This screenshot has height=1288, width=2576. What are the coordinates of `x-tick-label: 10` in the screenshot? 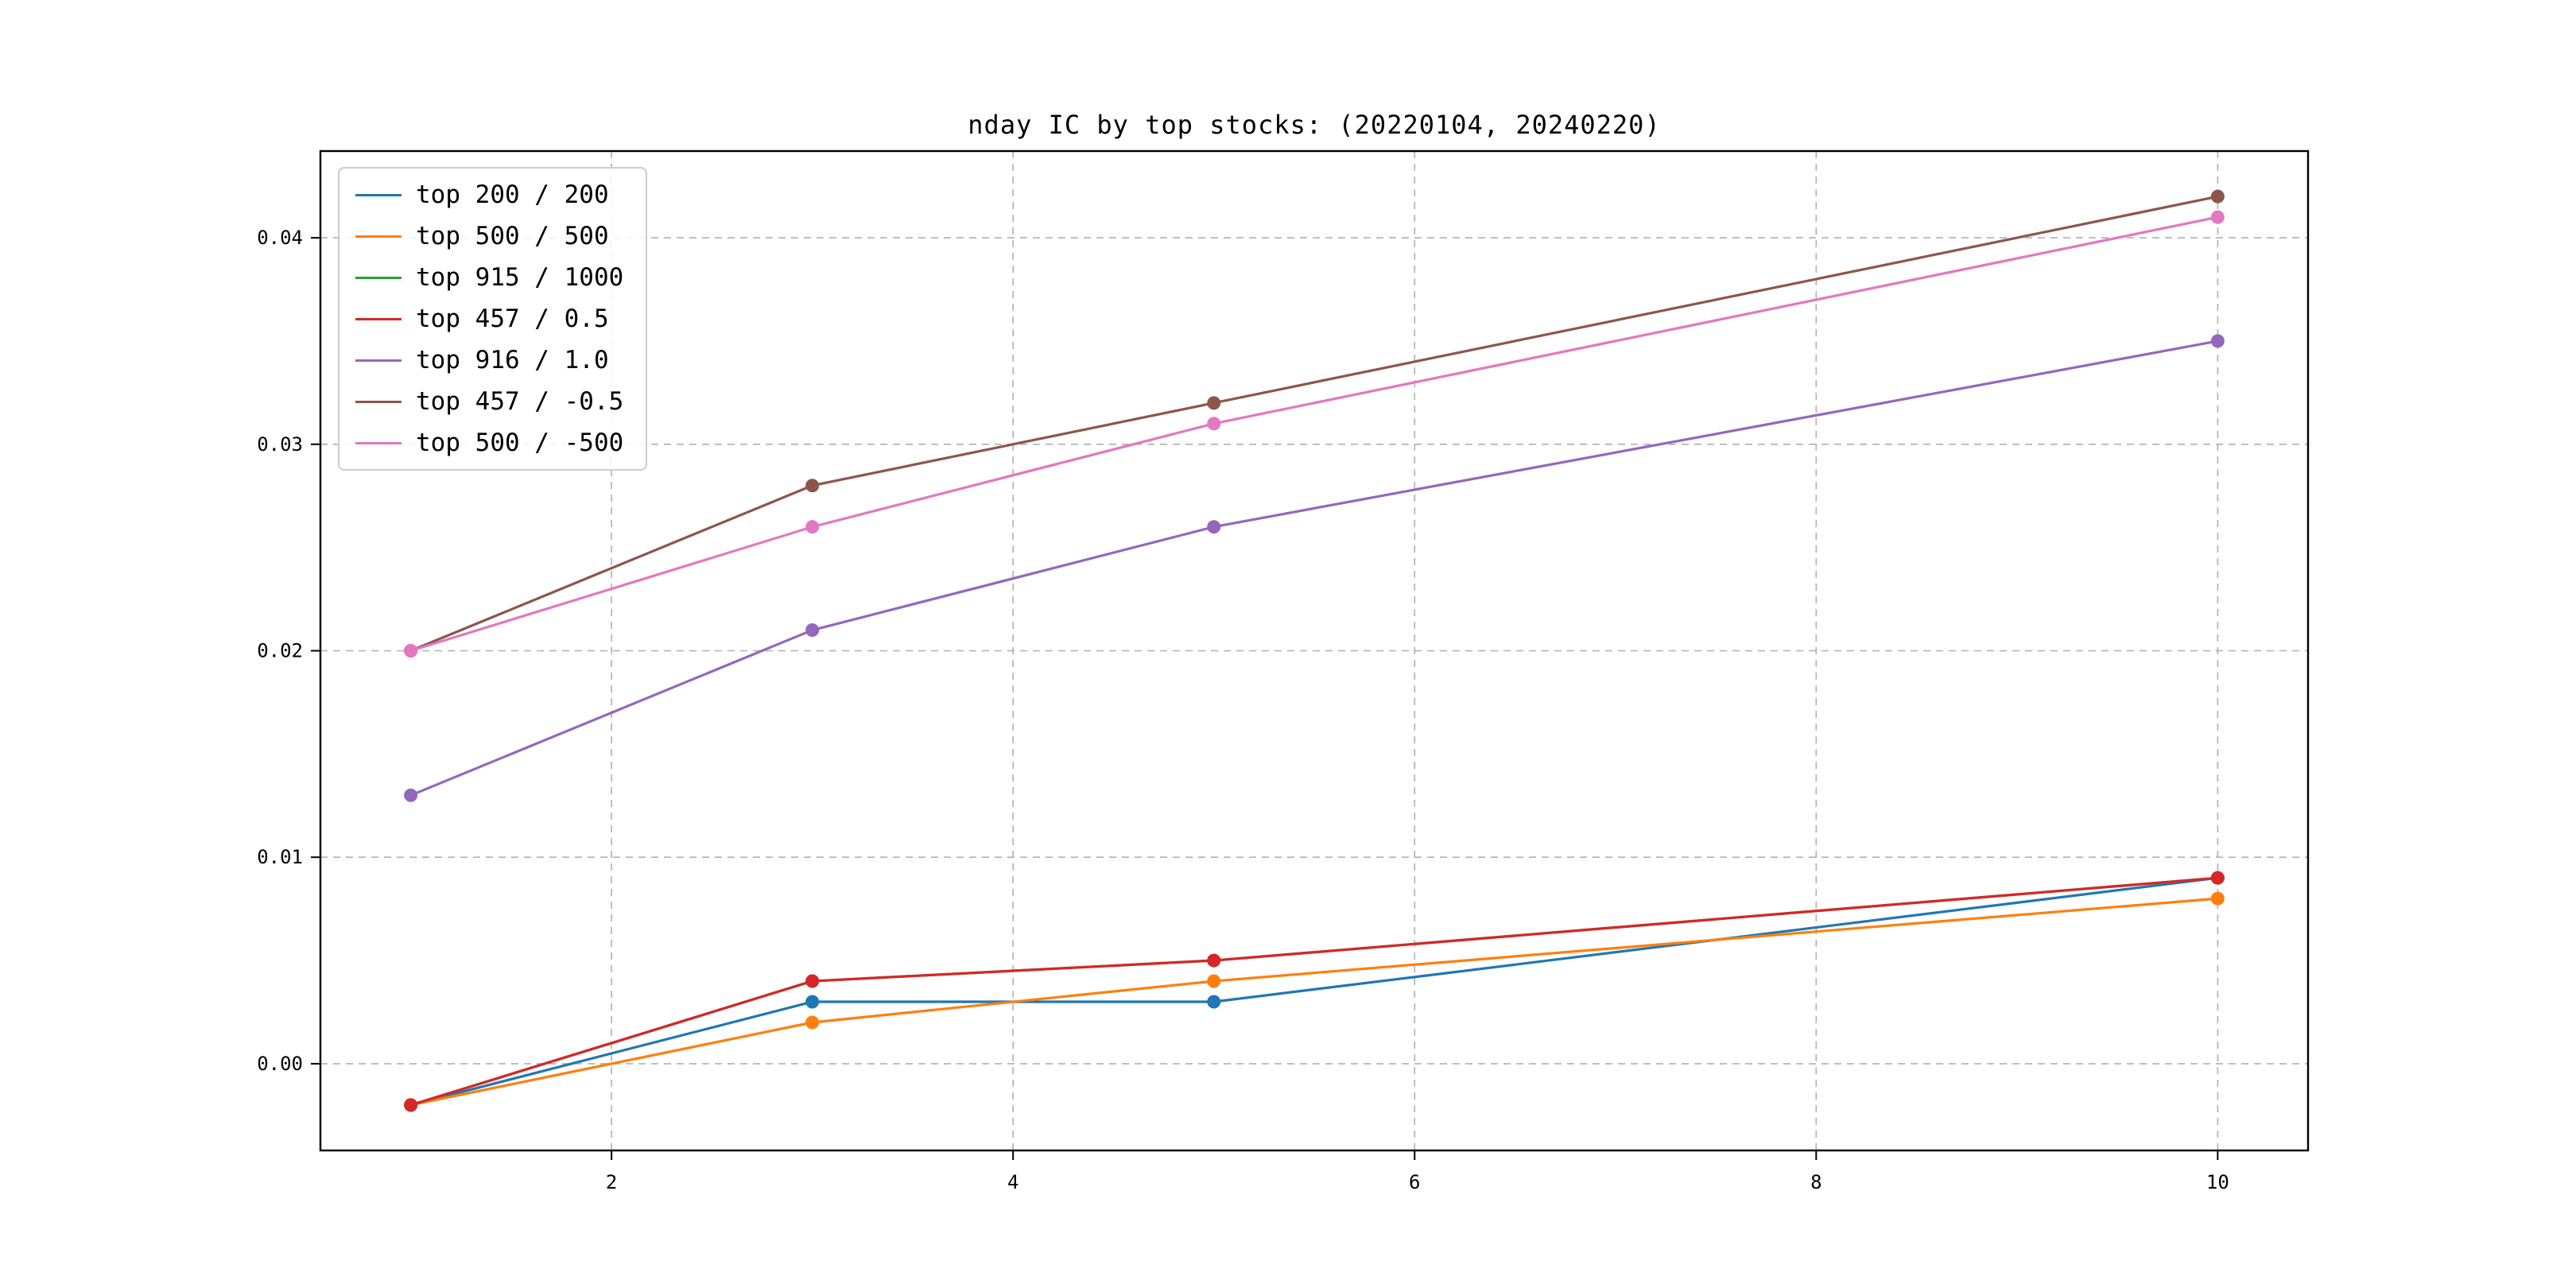 It's located at (2217, 1182).